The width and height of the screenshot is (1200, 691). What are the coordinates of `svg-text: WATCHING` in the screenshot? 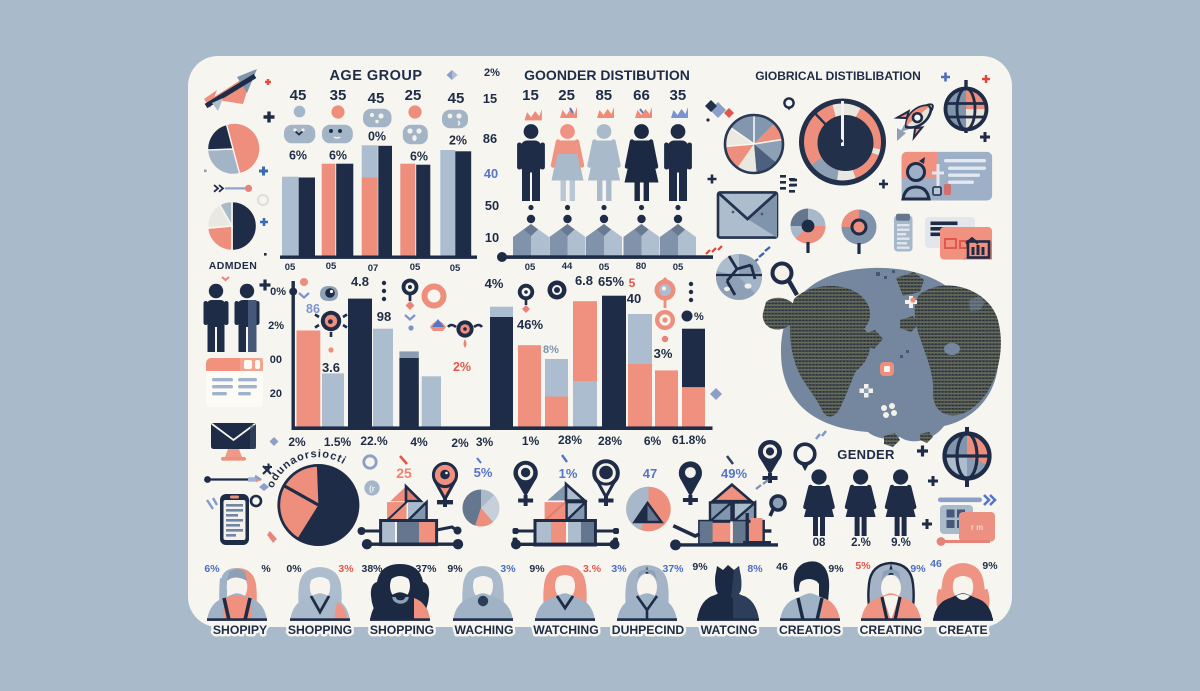 It's located at (565, 630).